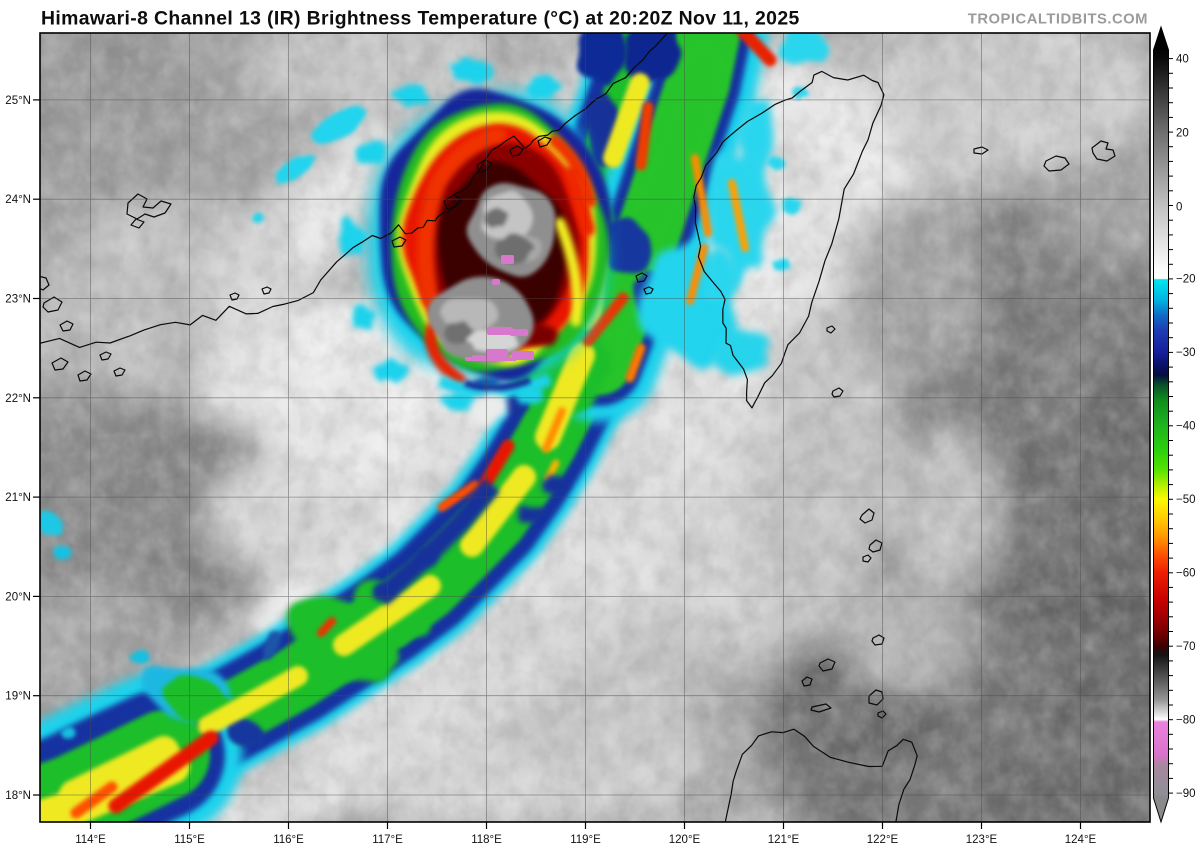 This screenshot has width=1200, height=845. I want to click on svg-text: 20°N, so click(18, 597).